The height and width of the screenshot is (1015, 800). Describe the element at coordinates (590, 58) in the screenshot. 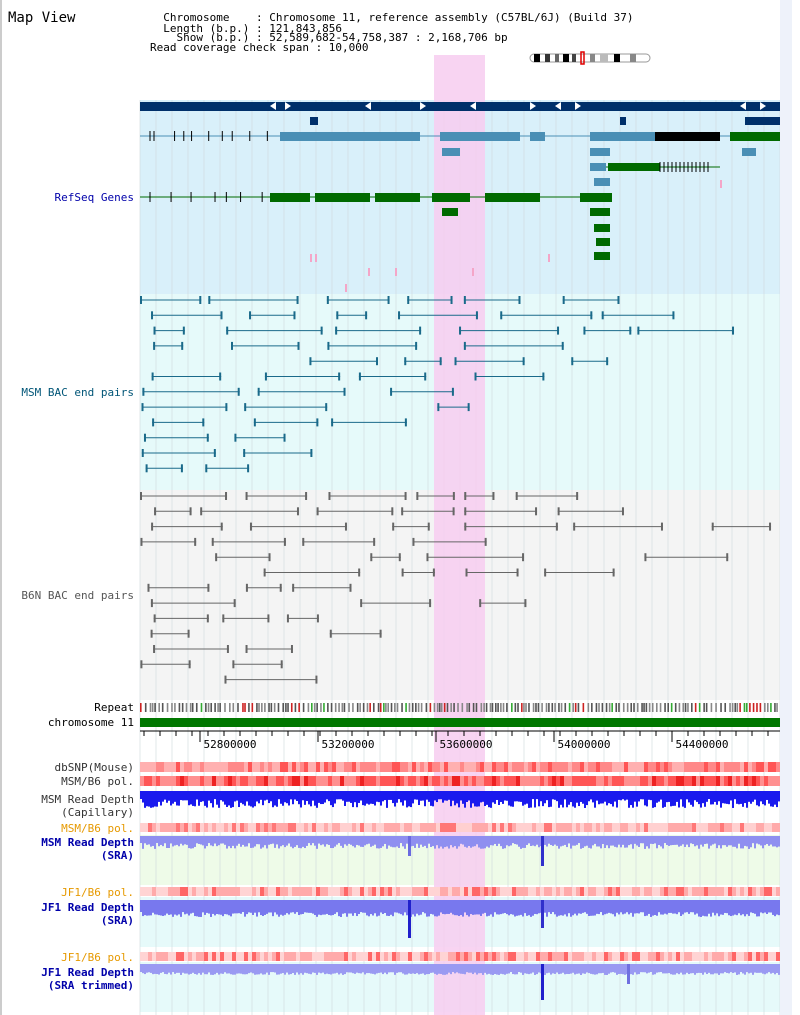

I see `chromosome-ideogram` at that location.